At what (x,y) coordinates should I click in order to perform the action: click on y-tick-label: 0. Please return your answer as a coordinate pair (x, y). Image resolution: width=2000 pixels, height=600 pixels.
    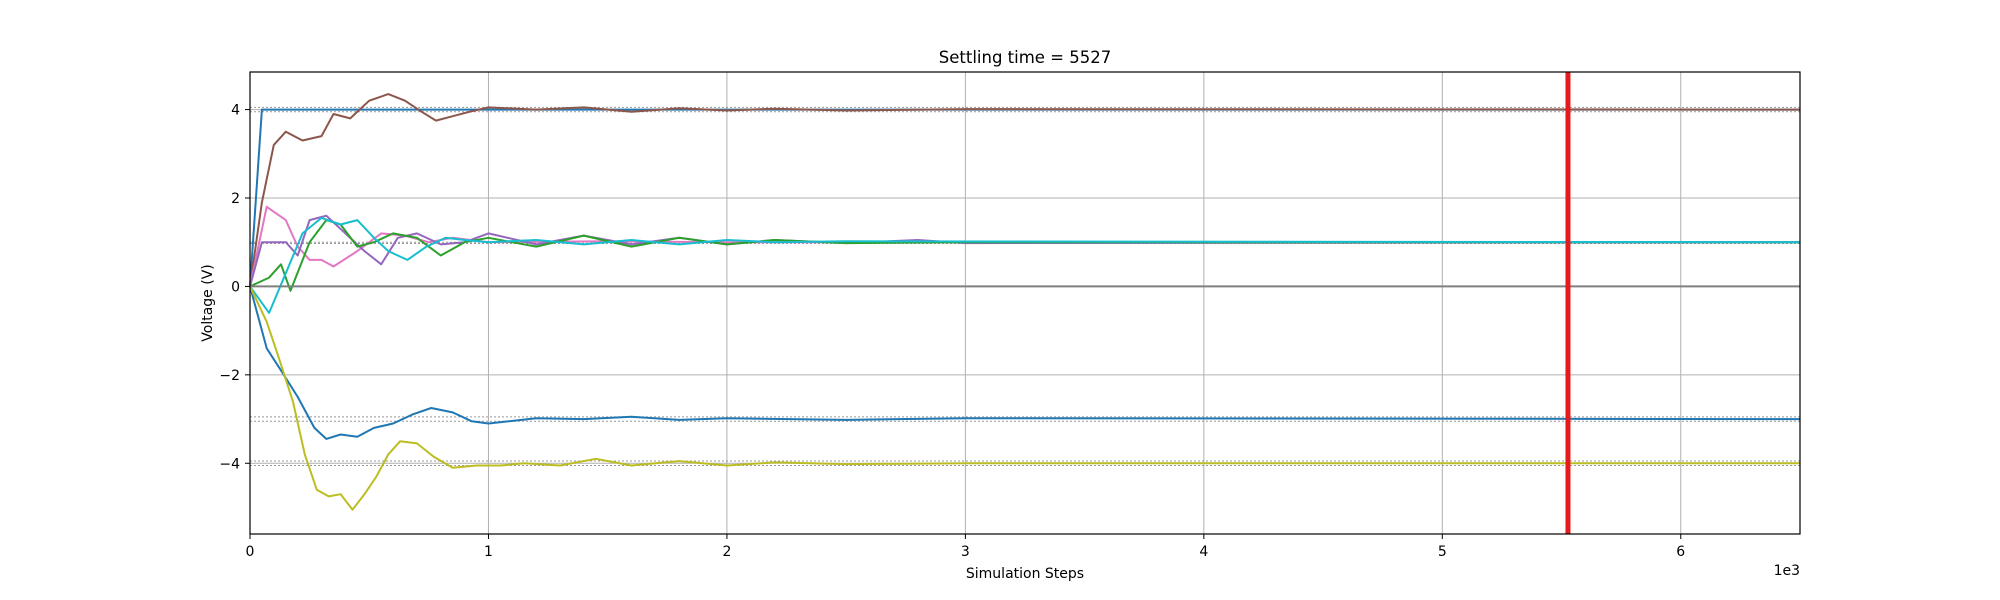
    Looking at the image, I should click on (235, 287).